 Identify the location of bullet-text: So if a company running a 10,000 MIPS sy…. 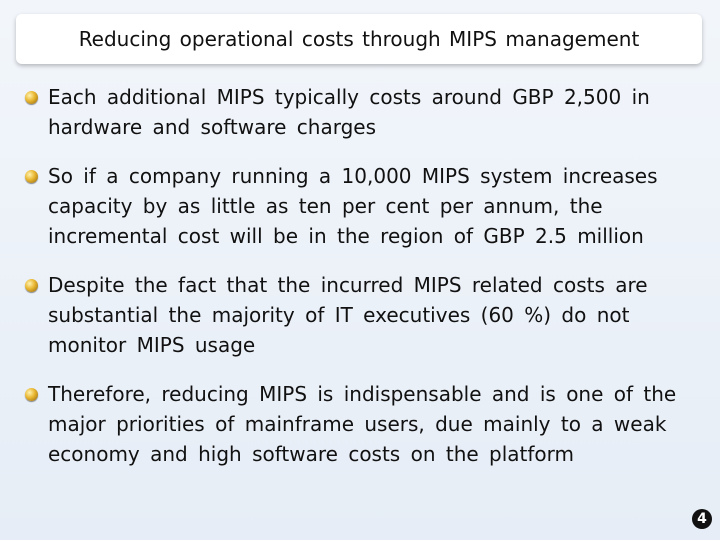
(353, 206).